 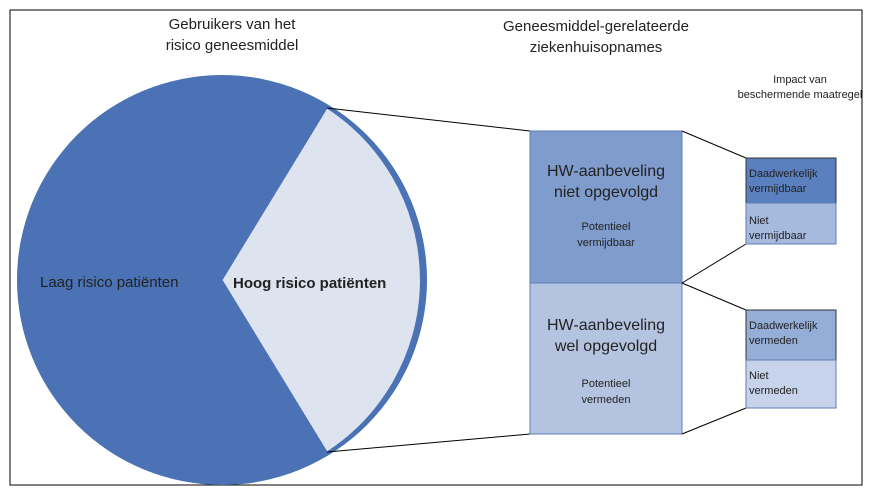 I want to click on title-admissions: Geneesmiddel-gerelateerde, so click(x=596, y=26).